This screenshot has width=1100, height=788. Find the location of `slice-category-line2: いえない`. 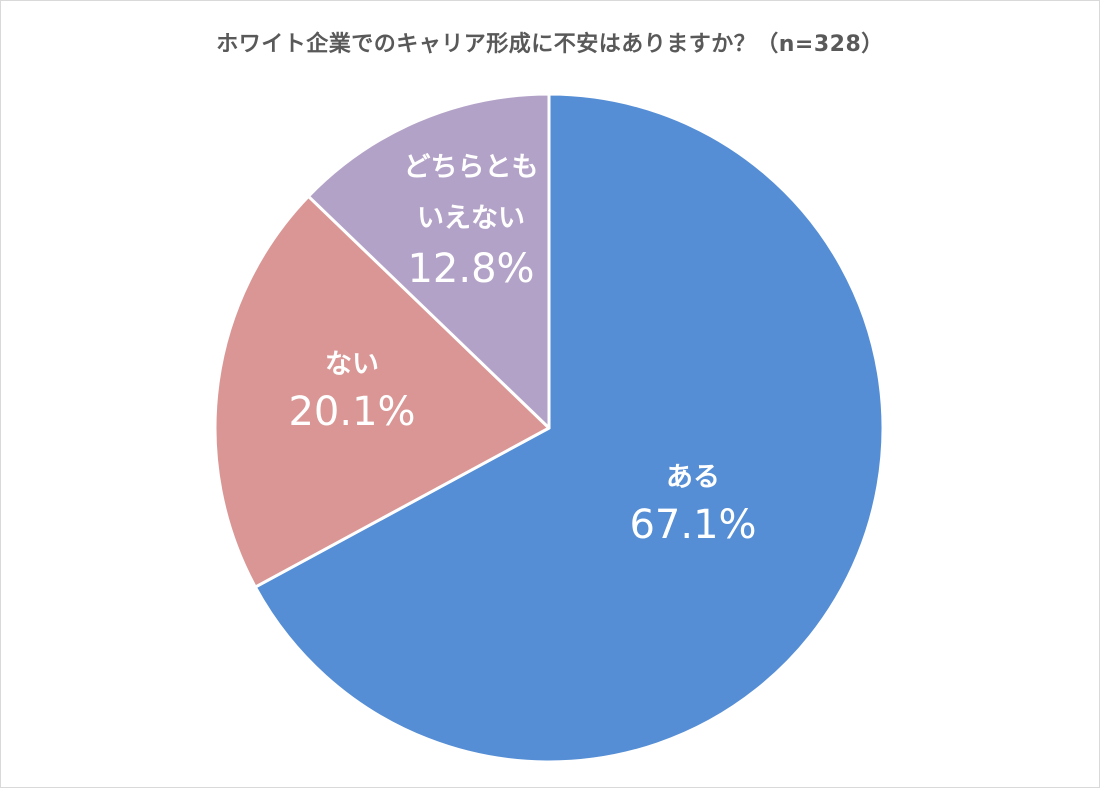

slice-category-line2: いえない is located at coordinates (471, 219).